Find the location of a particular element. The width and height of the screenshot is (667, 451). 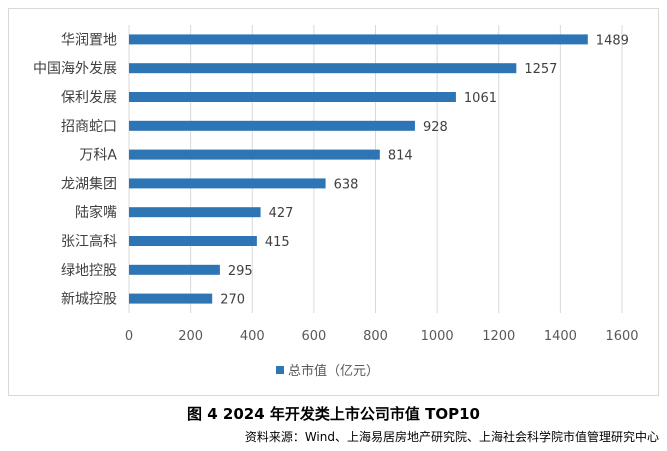

legend: 总市值（亿元） is located at coordinates (327, 371).